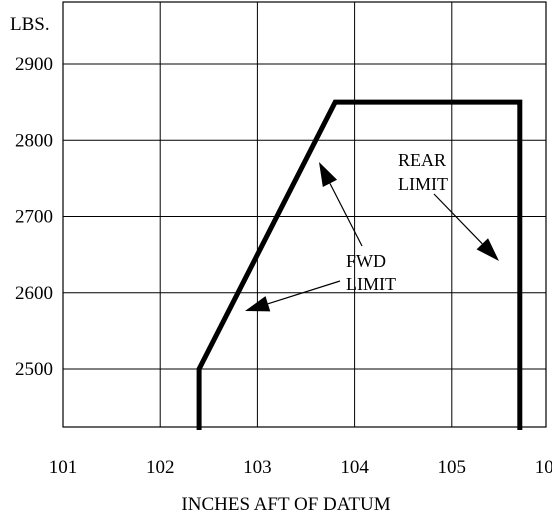 This screenshot has height=519, width=552. I want to click on fwd-limit-arrow-lower, so click(293, 296).